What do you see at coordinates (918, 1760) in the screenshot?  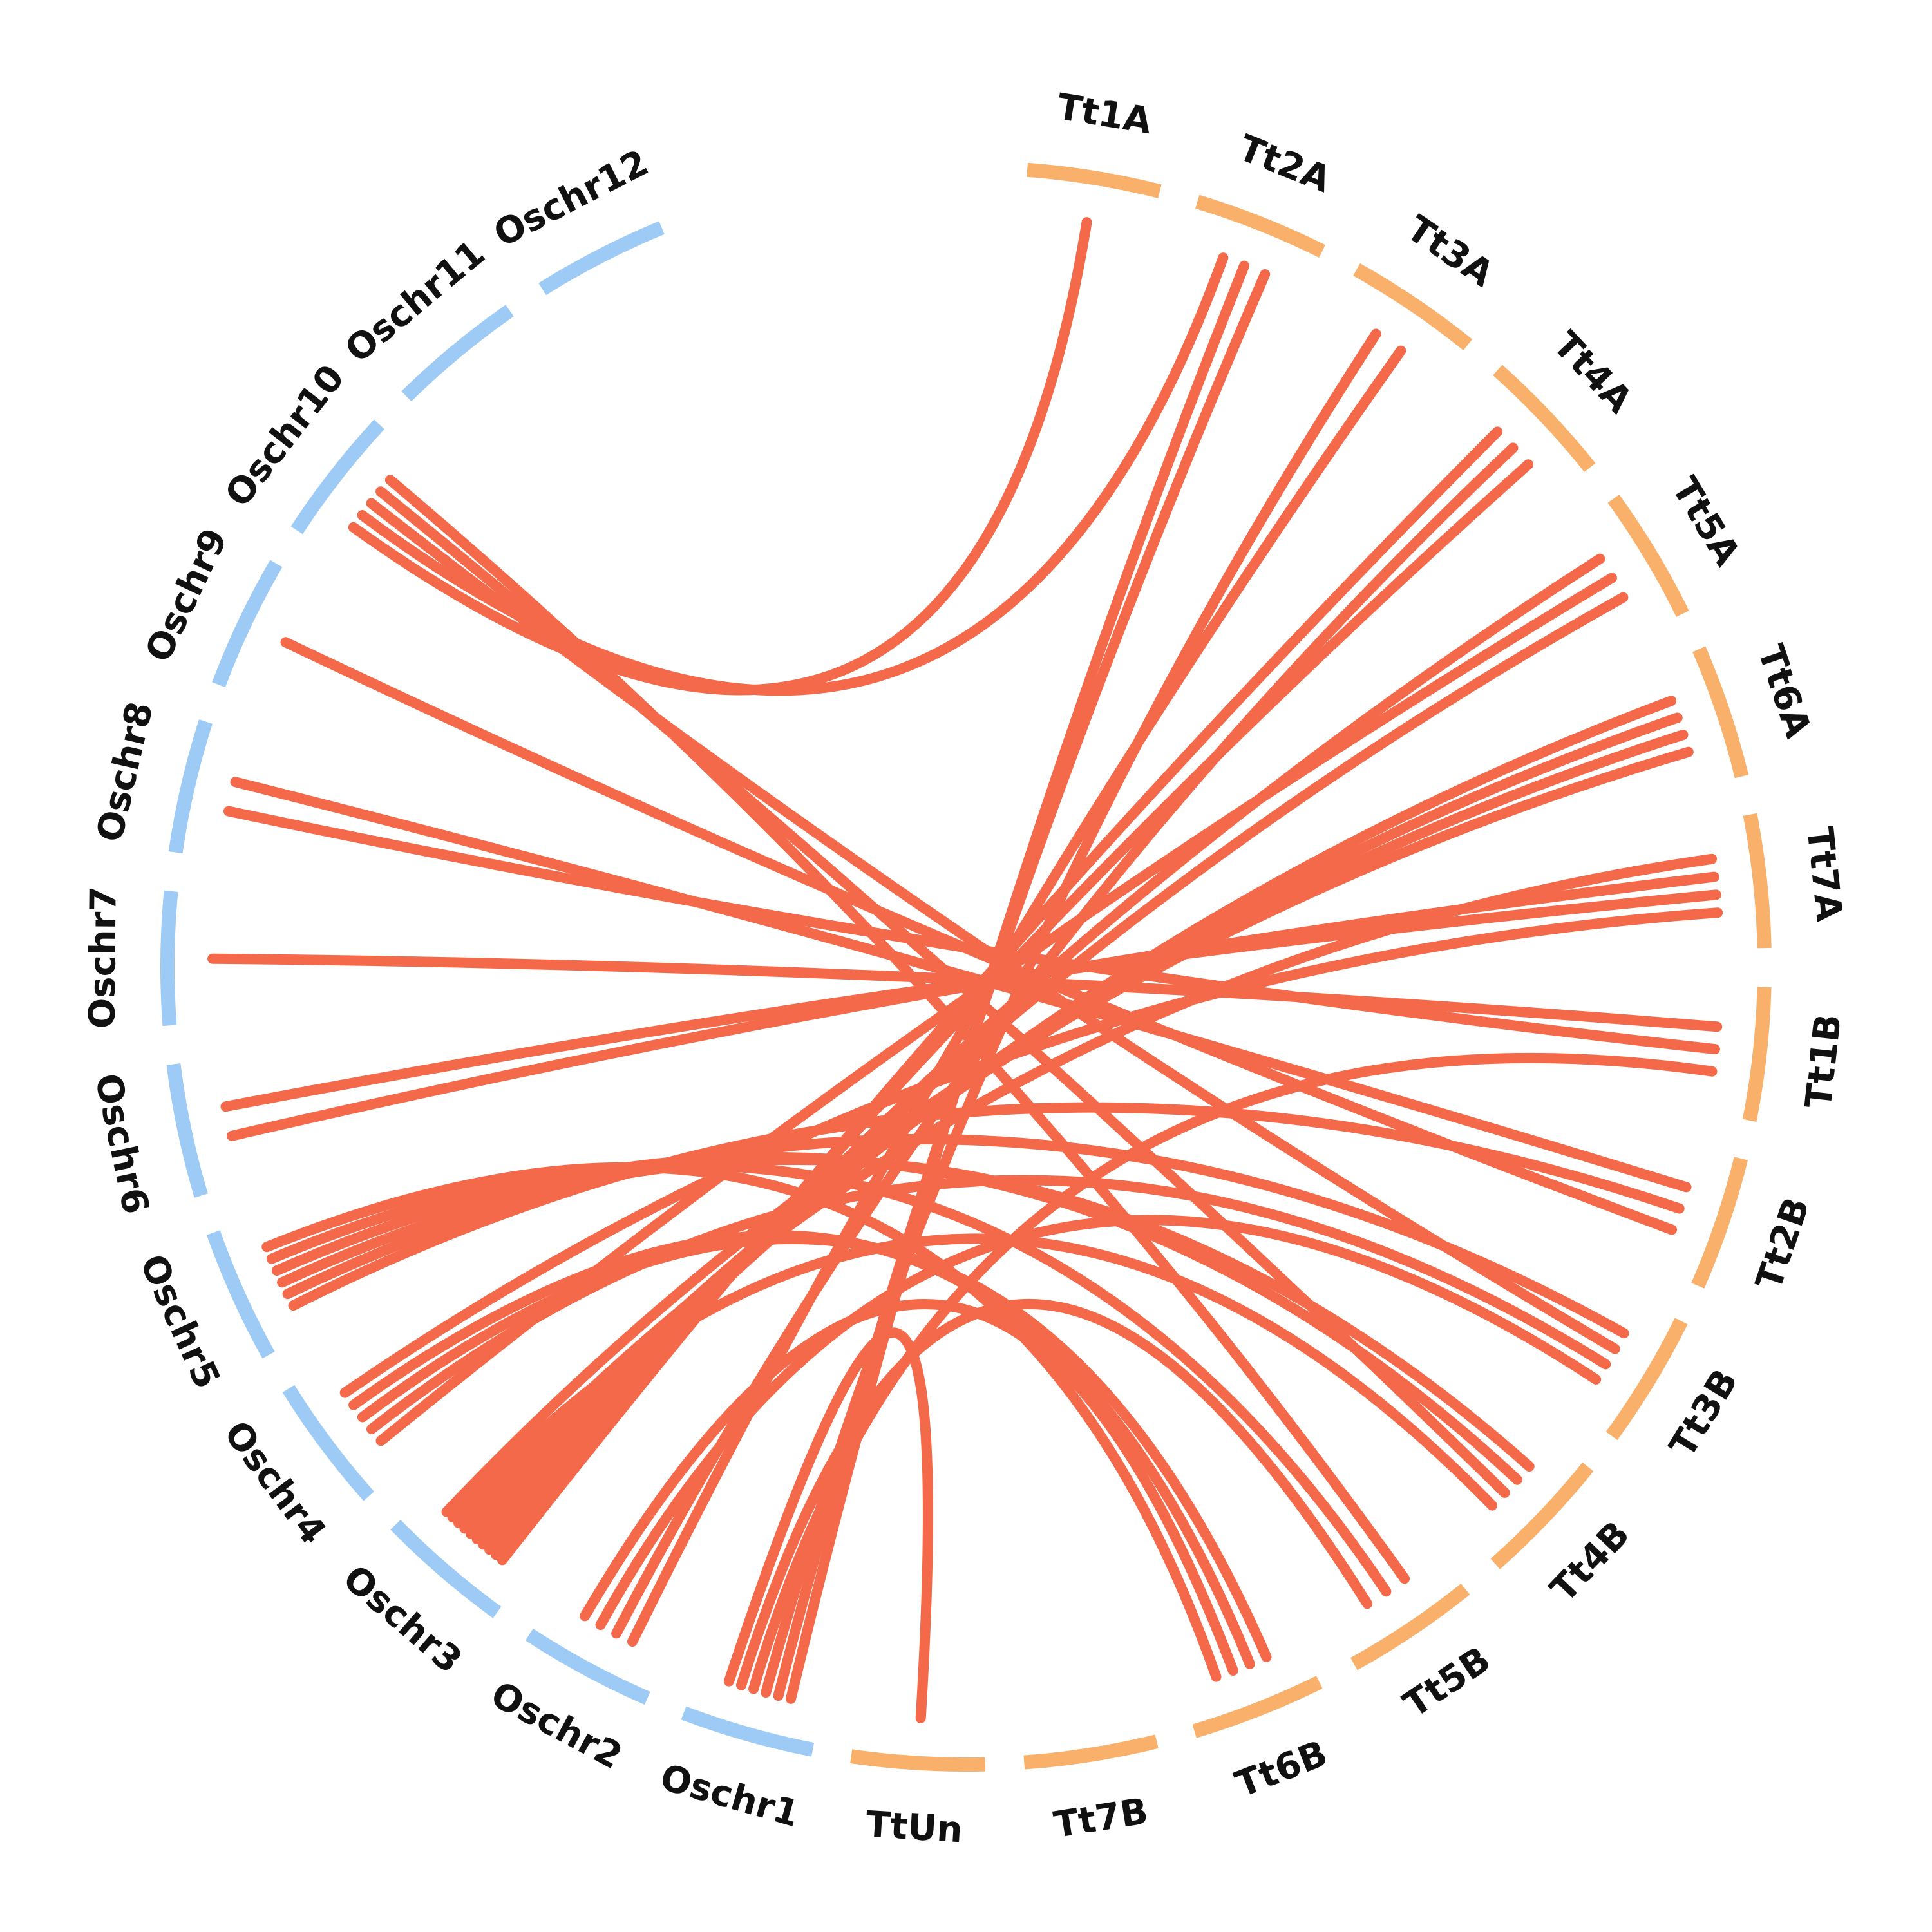 I see `chromosome-arc-ttun` at bounding box center [918, 1760].